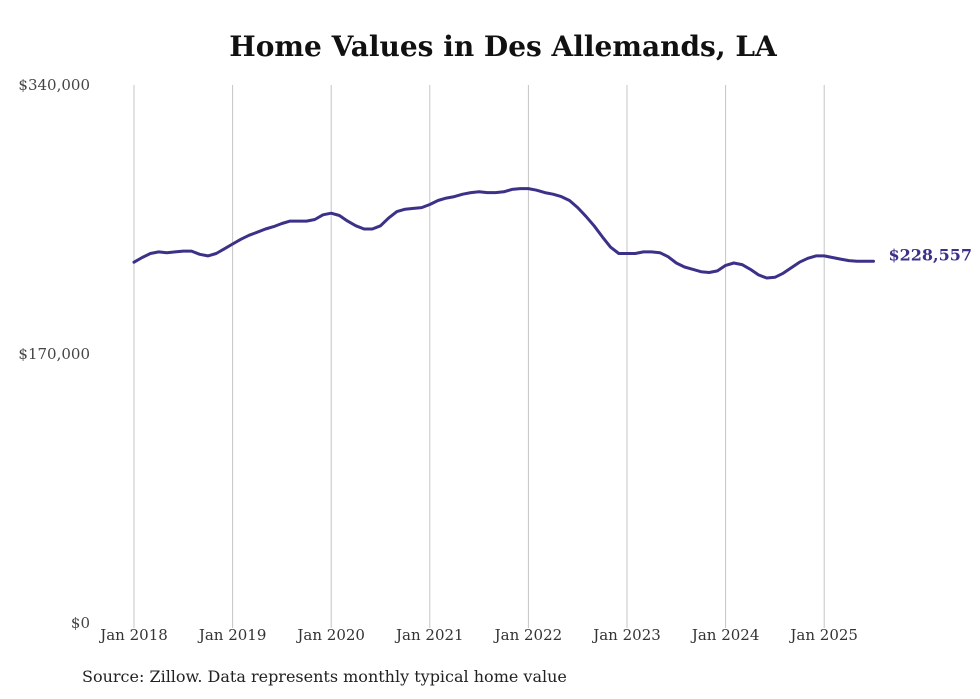  Describe the element at coordinates (503, 46) in the screenshot. I see `chart-title: Home Values in Des Allemands, LA` at that location.